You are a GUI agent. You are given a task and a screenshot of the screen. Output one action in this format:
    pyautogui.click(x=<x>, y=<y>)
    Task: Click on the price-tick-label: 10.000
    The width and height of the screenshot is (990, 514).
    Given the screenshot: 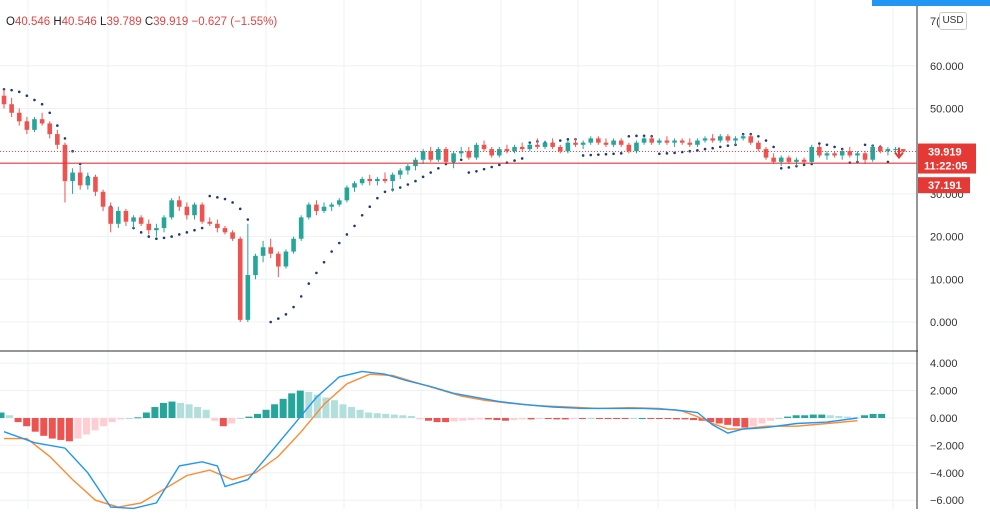 What is the action you would take?
    pyautogui.click(x=947, y=280)
    